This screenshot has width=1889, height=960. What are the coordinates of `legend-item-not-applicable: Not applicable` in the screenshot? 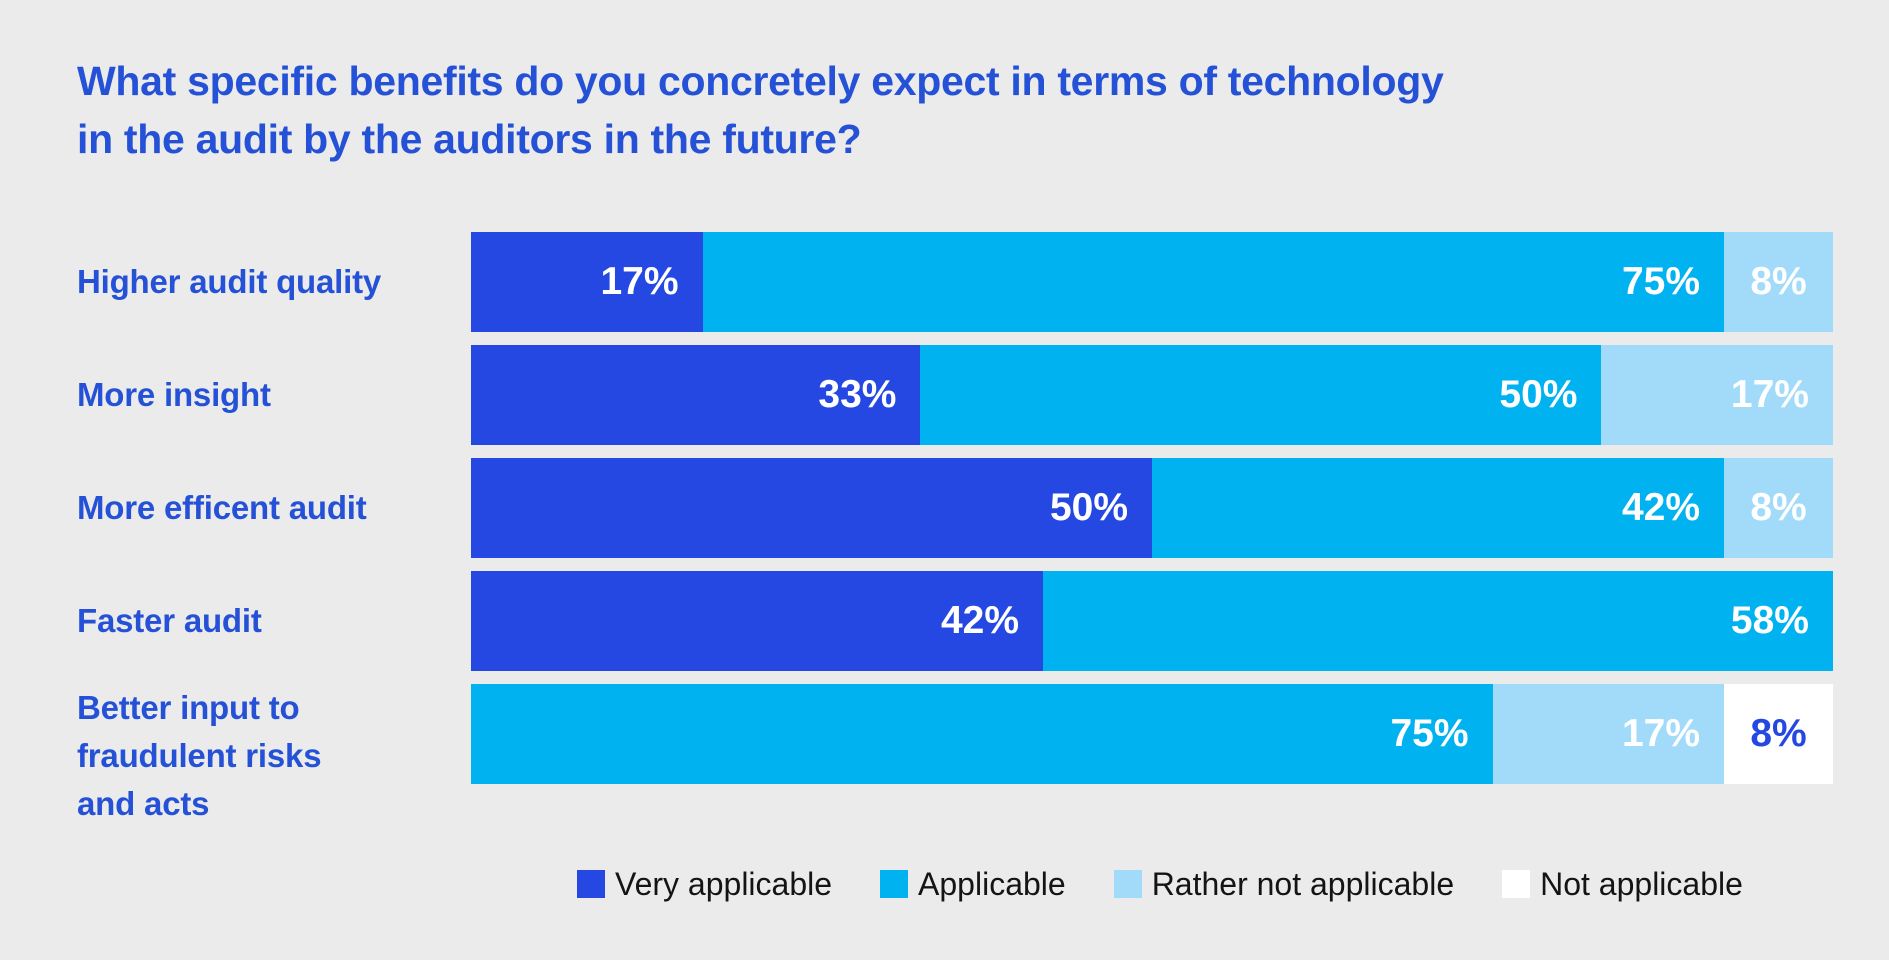 It's located at (1622, 884).